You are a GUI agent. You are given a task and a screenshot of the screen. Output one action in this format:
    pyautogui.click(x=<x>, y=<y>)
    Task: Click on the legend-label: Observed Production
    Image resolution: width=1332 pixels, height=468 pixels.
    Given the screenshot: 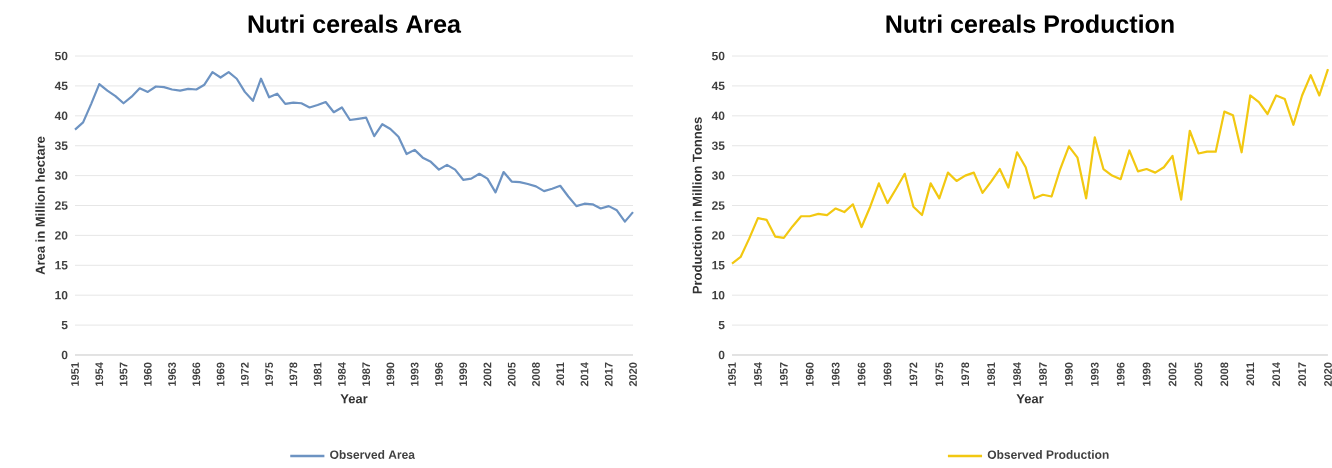 What is the action you would take?
    pyautogui.click(x=1048, y=454)
    